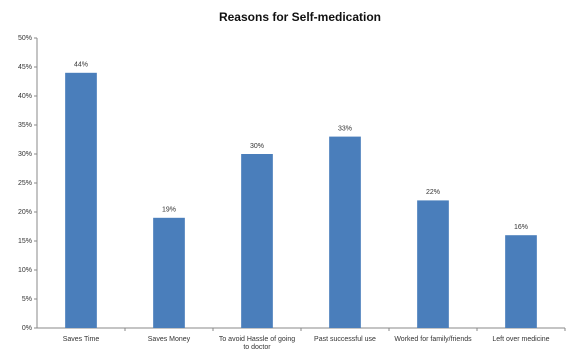 This screenshot has height=352, width=570. What do you see at coordinates (81, 65) in the screenshot?
I see `data-label: 44%` at bounding box center [81, 65].